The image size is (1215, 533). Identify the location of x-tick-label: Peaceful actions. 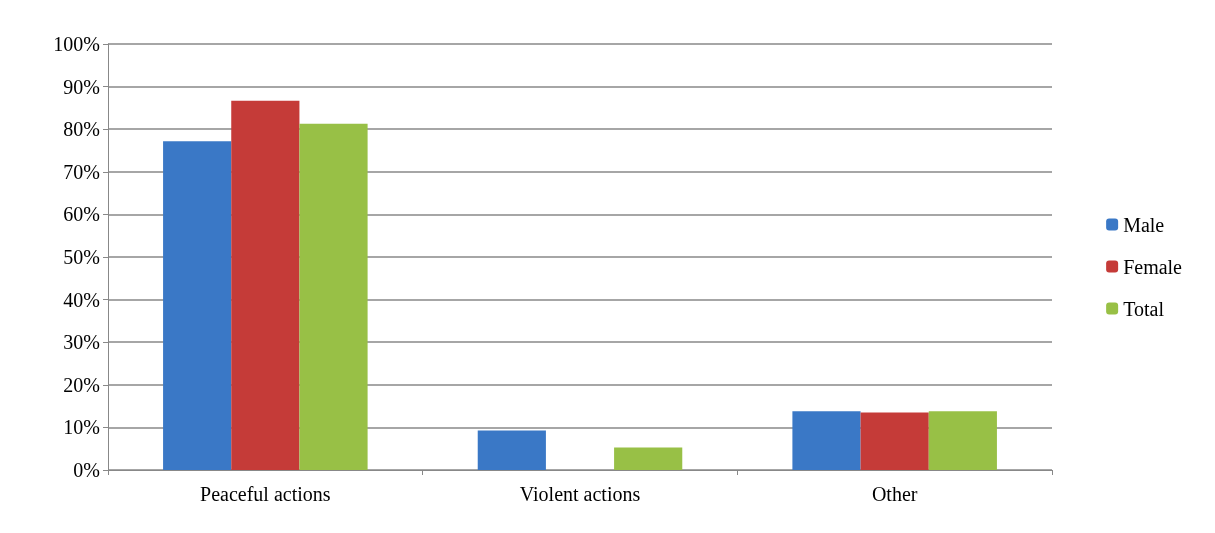
(265, 494).